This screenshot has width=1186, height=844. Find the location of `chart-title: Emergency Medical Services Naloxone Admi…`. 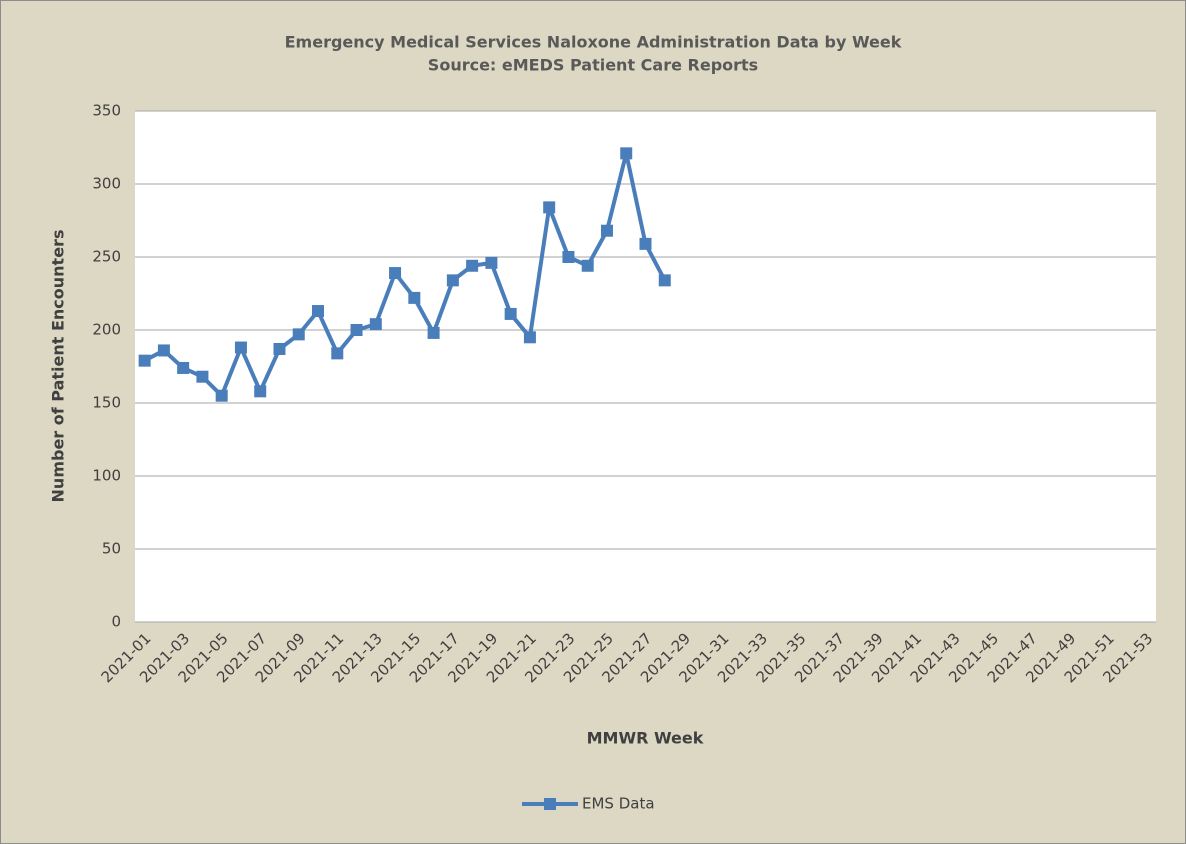

chart-title: Emergency Medical Services Naloxone Admi… is located at coordinates (593, 42).